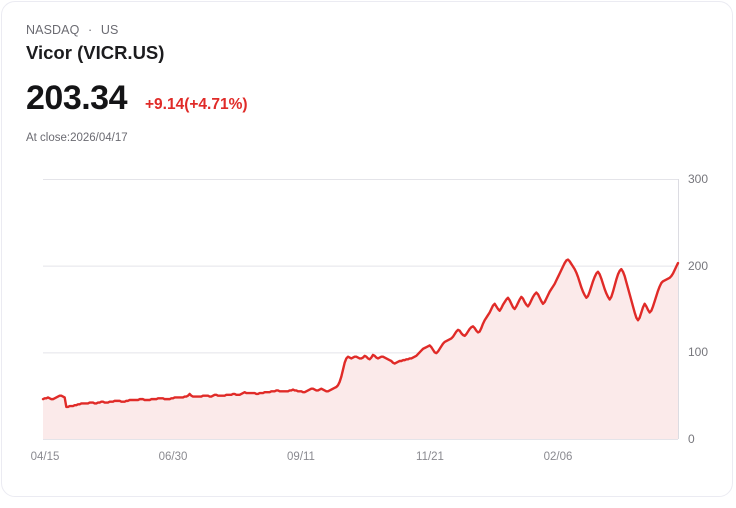 The height and width of the screenshot is (508, 736). I want to click on price-change: +9.14(+4.71%), so click(196, 104).